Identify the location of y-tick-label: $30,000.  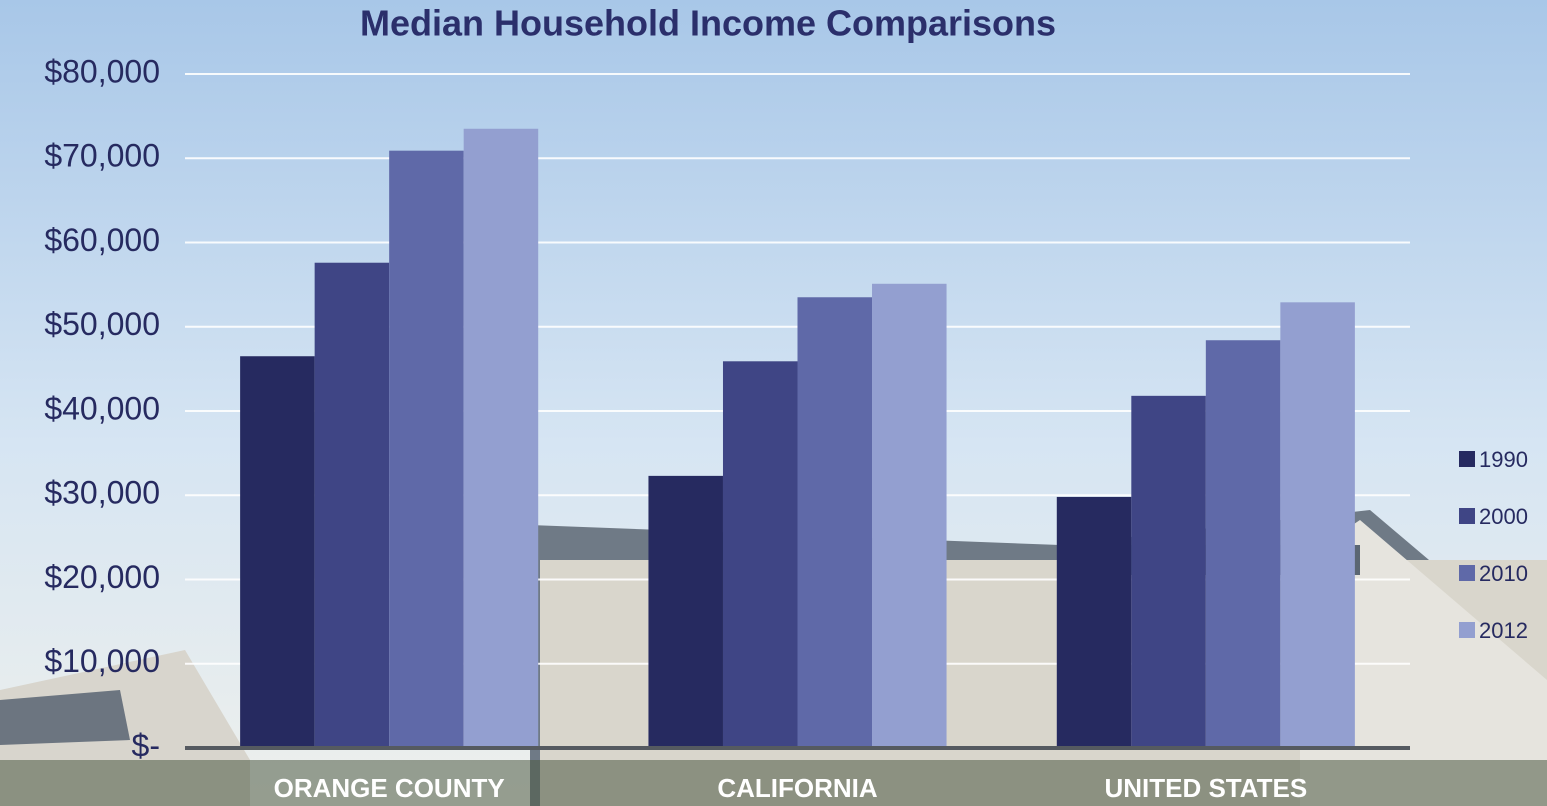
(102, 493).